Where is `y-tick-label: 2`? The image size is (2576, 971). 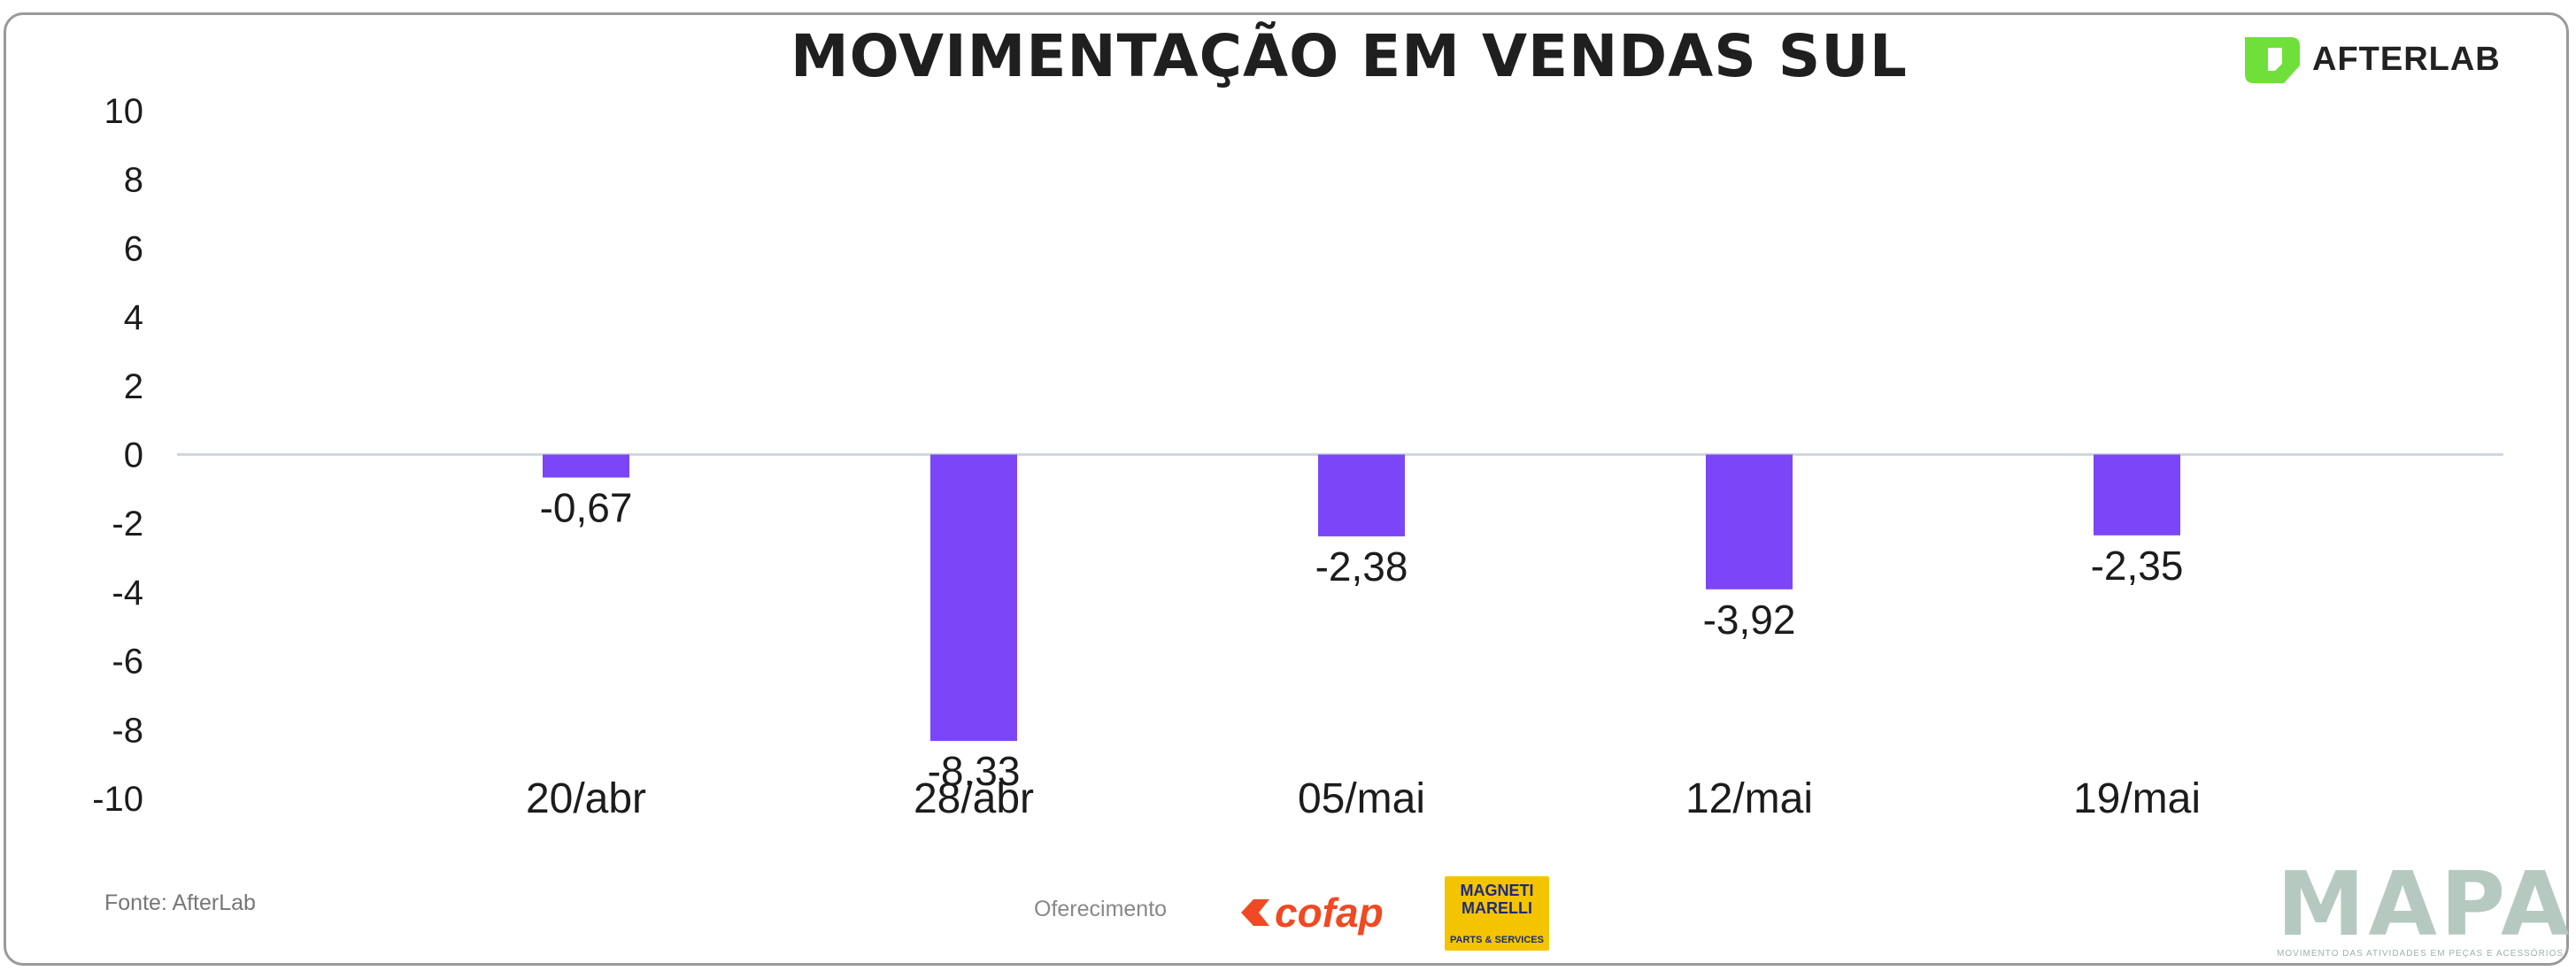 y-tick-label: 2 is located at coordinates (133, 387).